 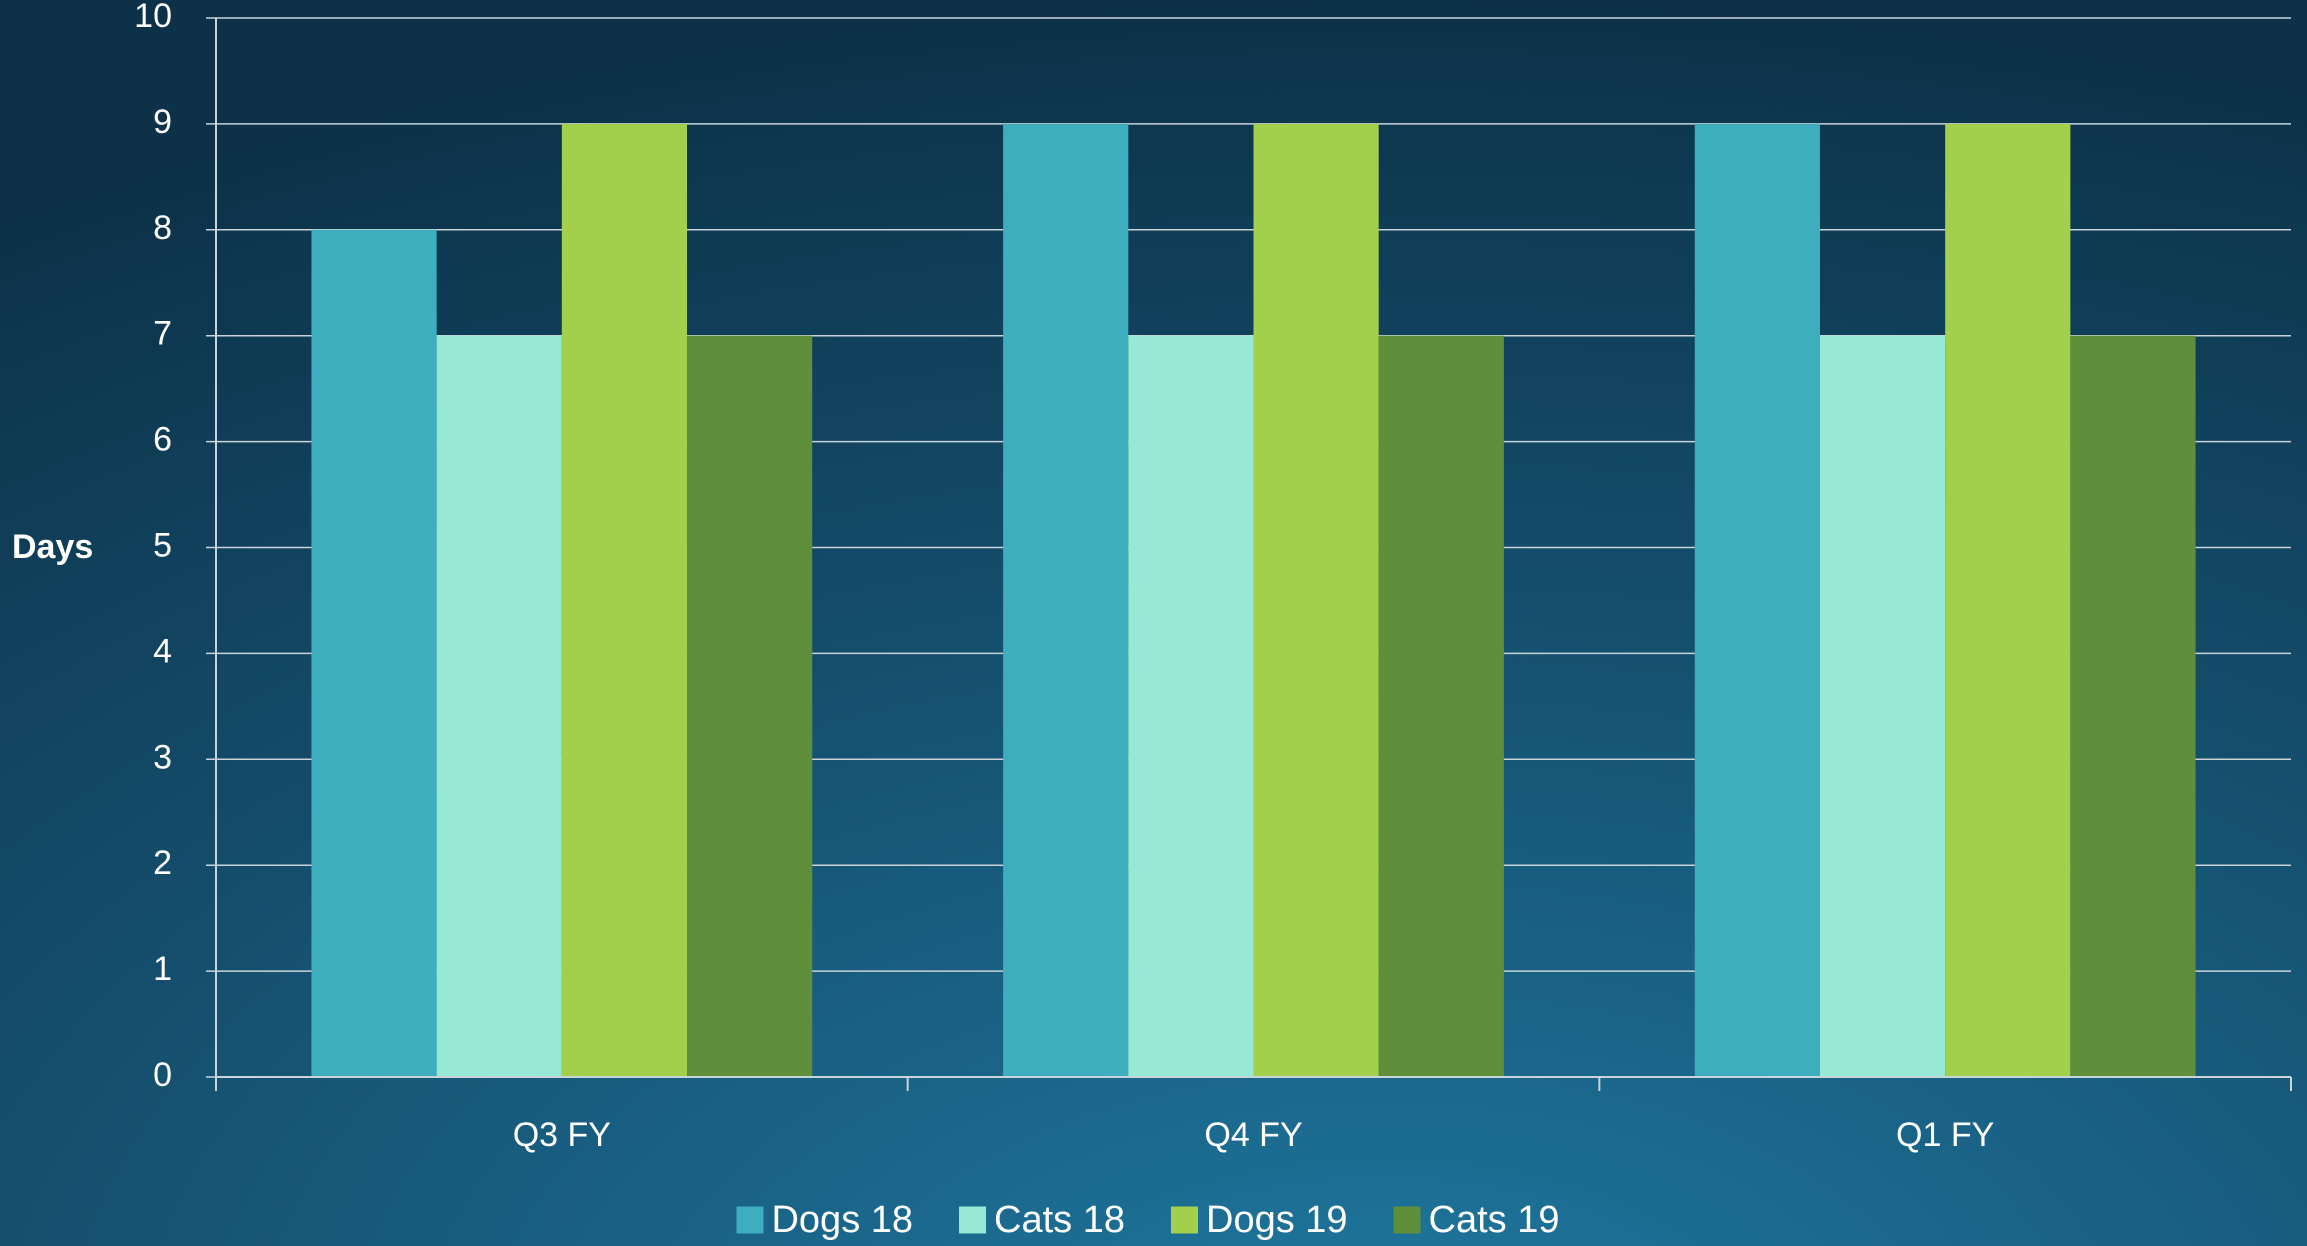 I want to click on y-tick-label: 8, so click(x=162, y=228).